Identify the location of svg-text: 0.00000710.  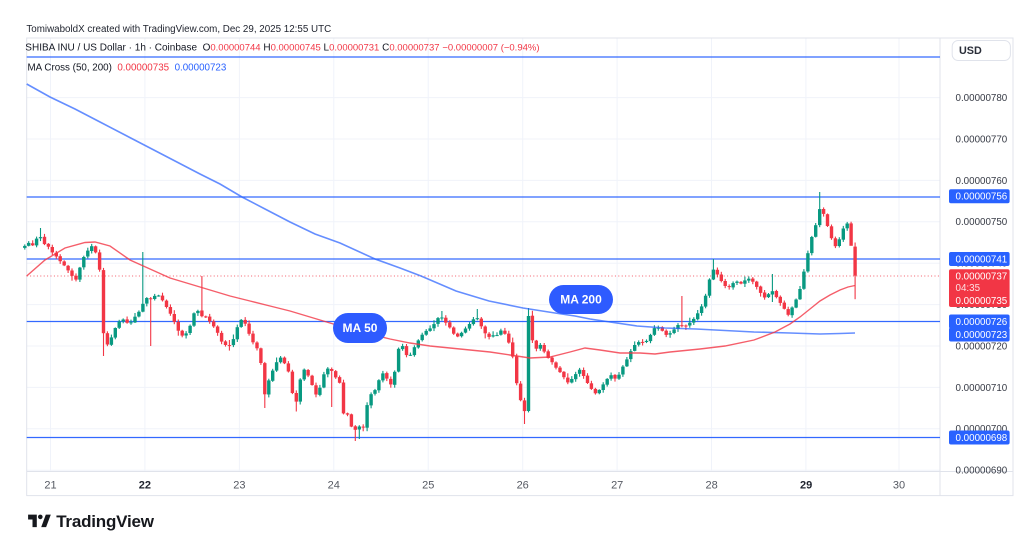
(982, 388).